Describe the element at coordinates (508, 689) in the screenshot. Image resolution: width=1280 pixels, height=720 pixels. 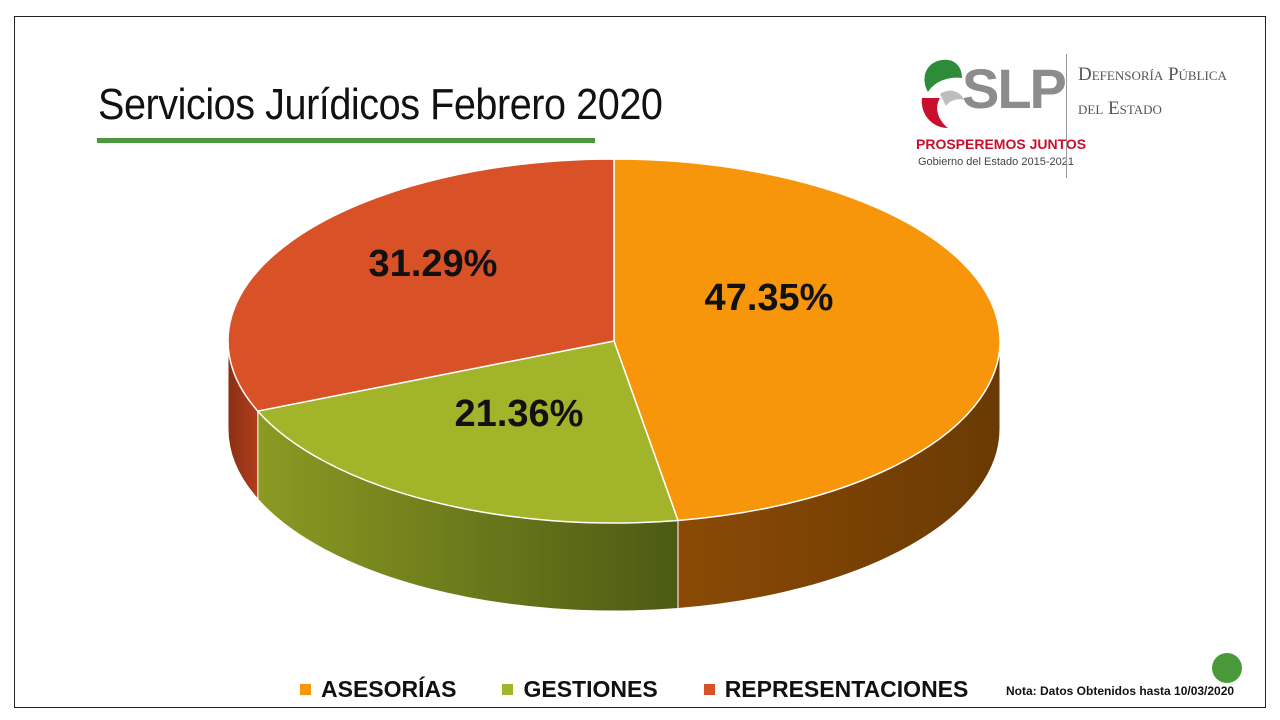
I see `legend-swatch-gestiones` at that location.